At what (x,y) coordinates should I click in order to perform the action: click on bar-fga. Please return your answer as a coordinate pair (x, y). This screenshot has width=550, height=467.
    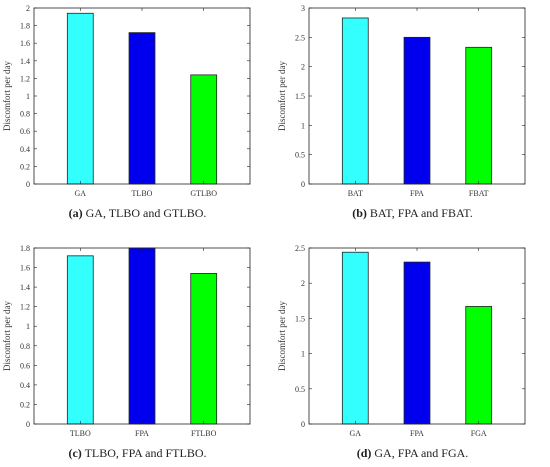
    Looking at the image, I should click on (479, 365).